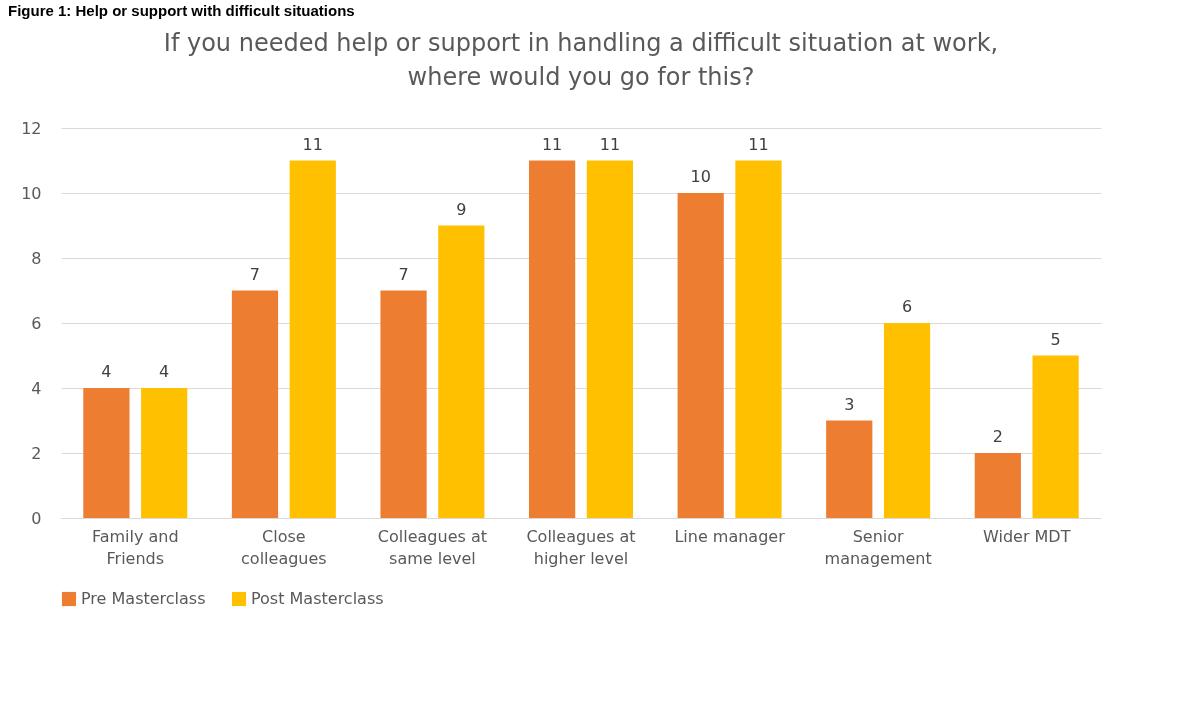 The height and width of the screenshot is (702, 1197). I want to click on y-tick-label: 10, so click(31, 193).